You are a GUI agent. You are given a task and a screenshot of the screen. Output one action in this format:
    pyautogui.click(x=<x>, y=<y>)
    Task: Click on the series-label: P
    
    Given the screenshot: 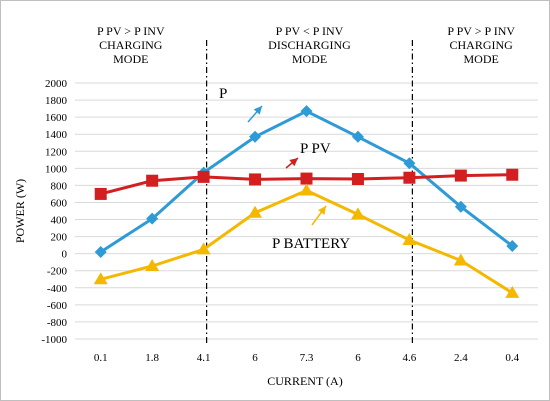 What is the action you would take?
    pyautogui.click(x=223, y=94)
    